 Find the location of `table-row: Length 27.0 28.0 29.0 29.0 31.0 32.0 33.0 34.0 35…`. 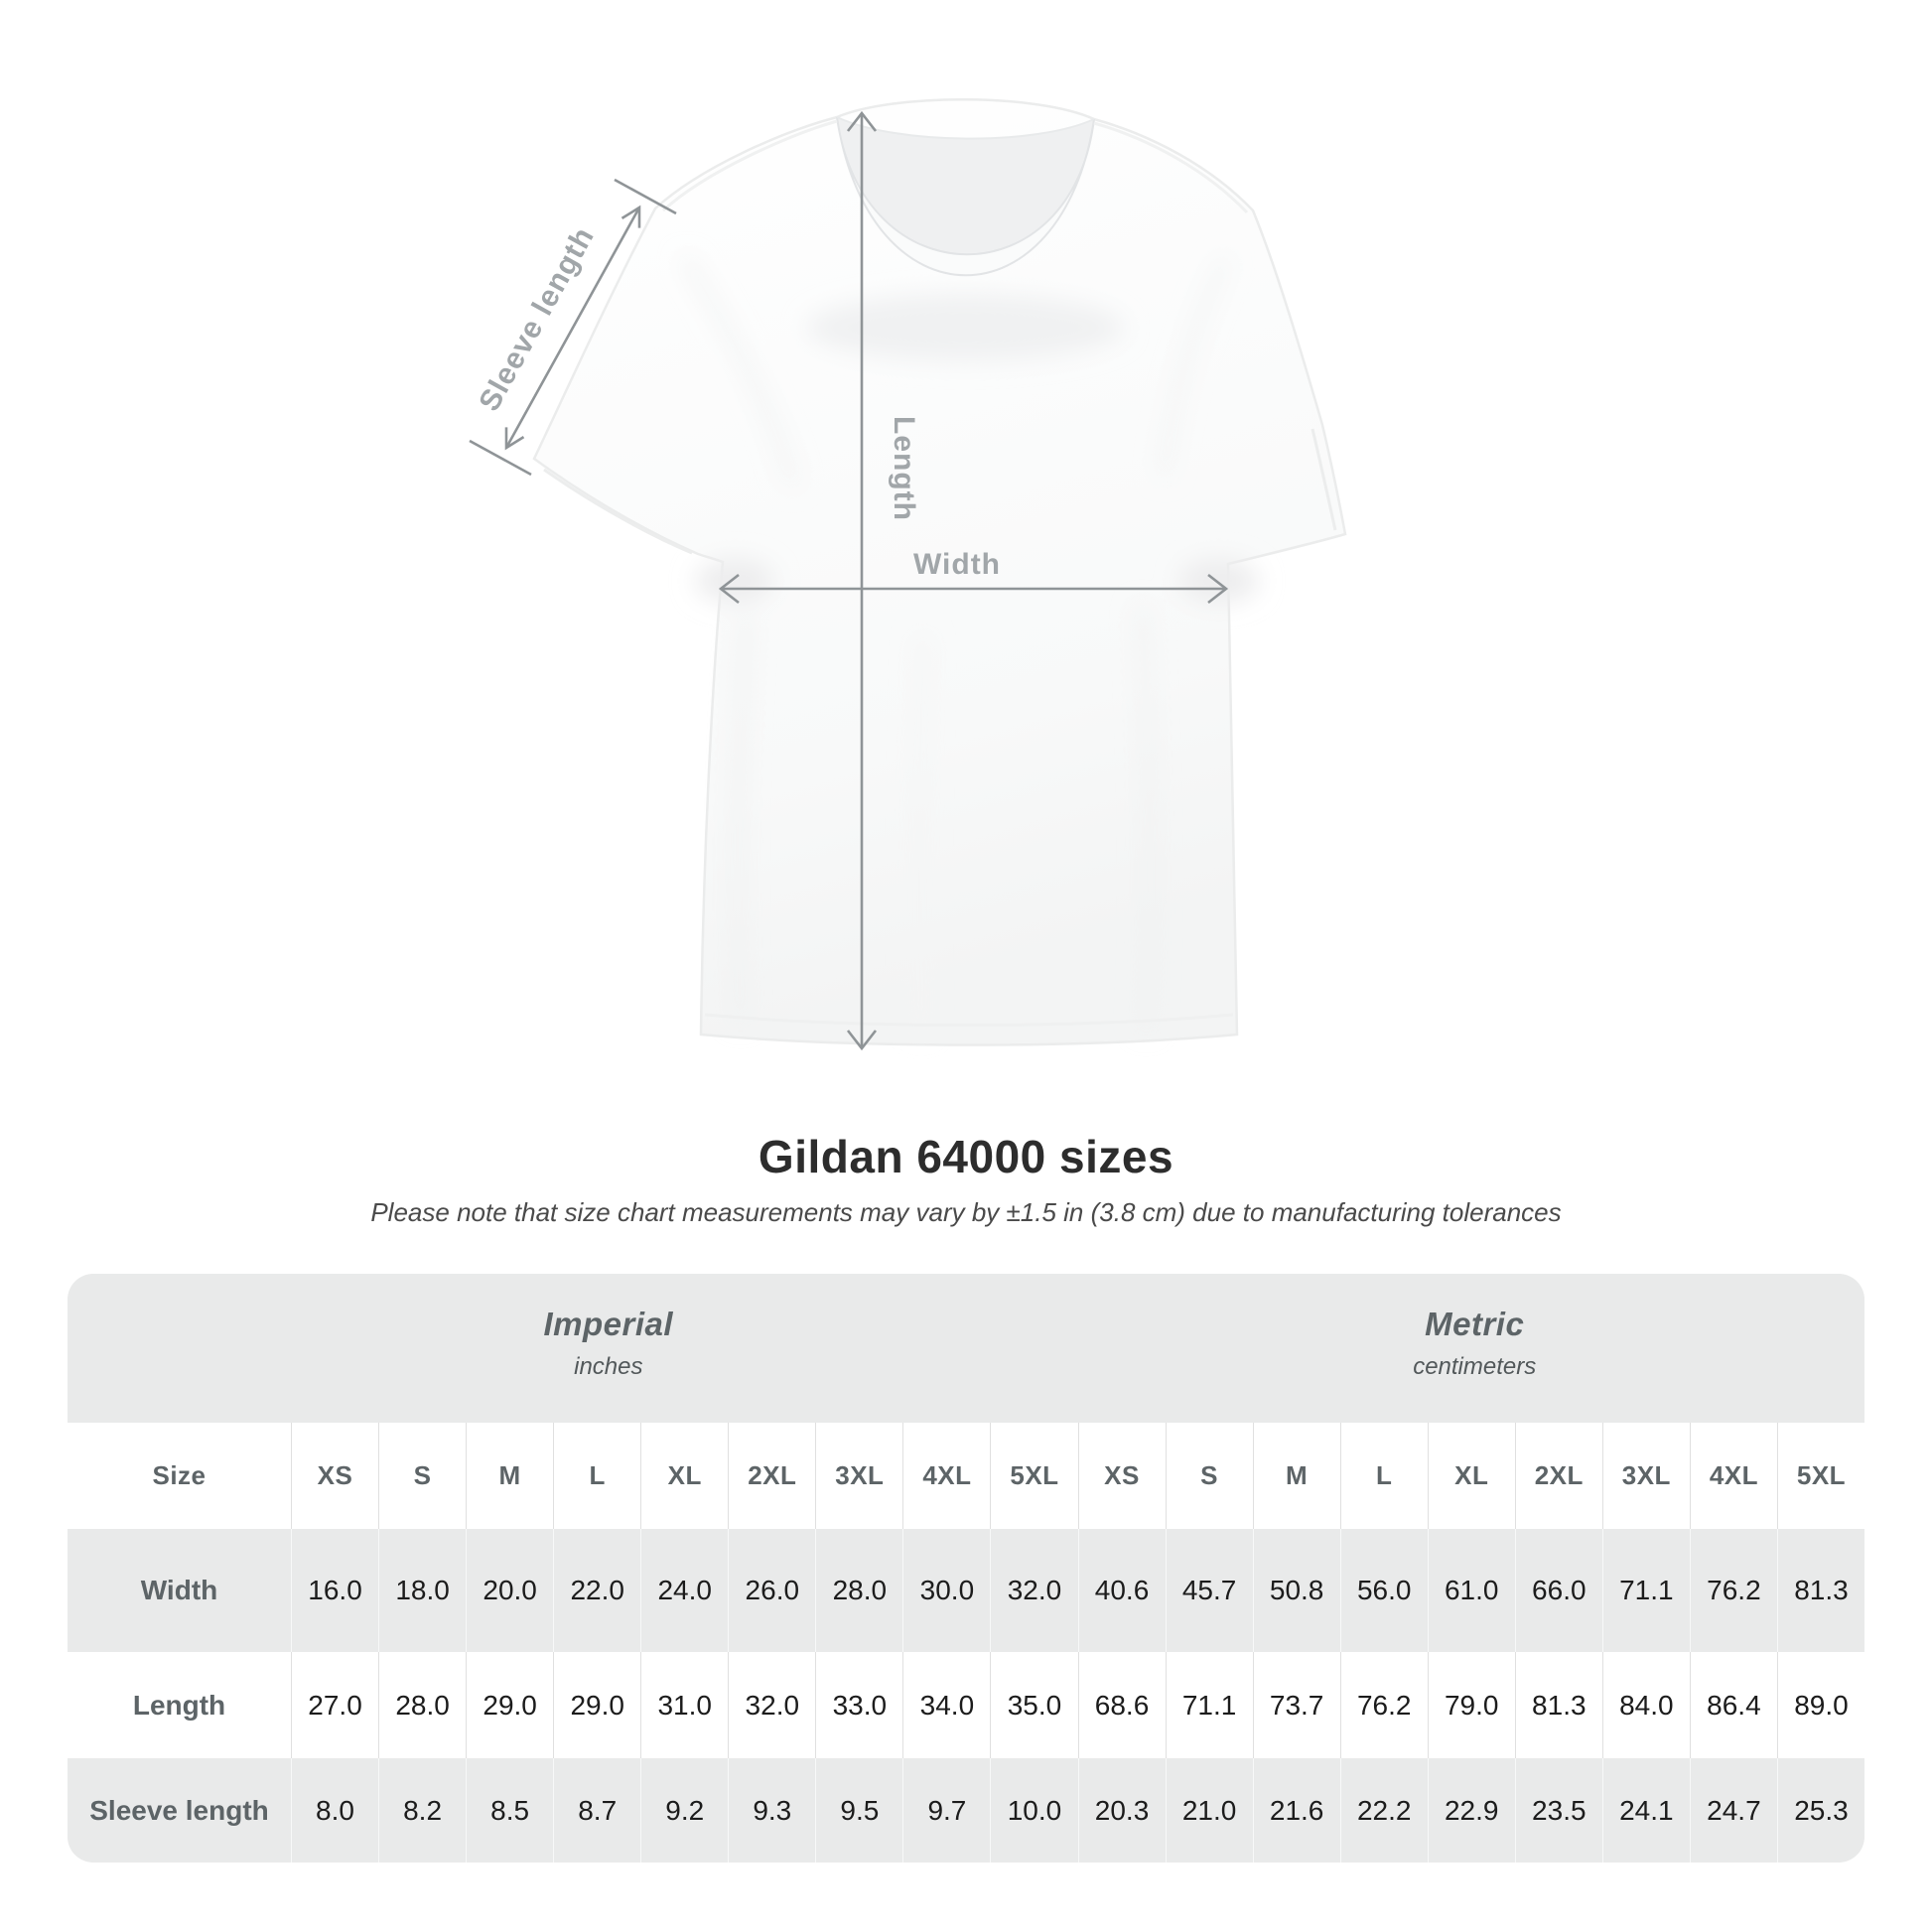

table-row: Length 27.0 28.0 29.0 29.0 31.0 32.0 33.0 34.0 35… is located at coordinates (966, 1705).